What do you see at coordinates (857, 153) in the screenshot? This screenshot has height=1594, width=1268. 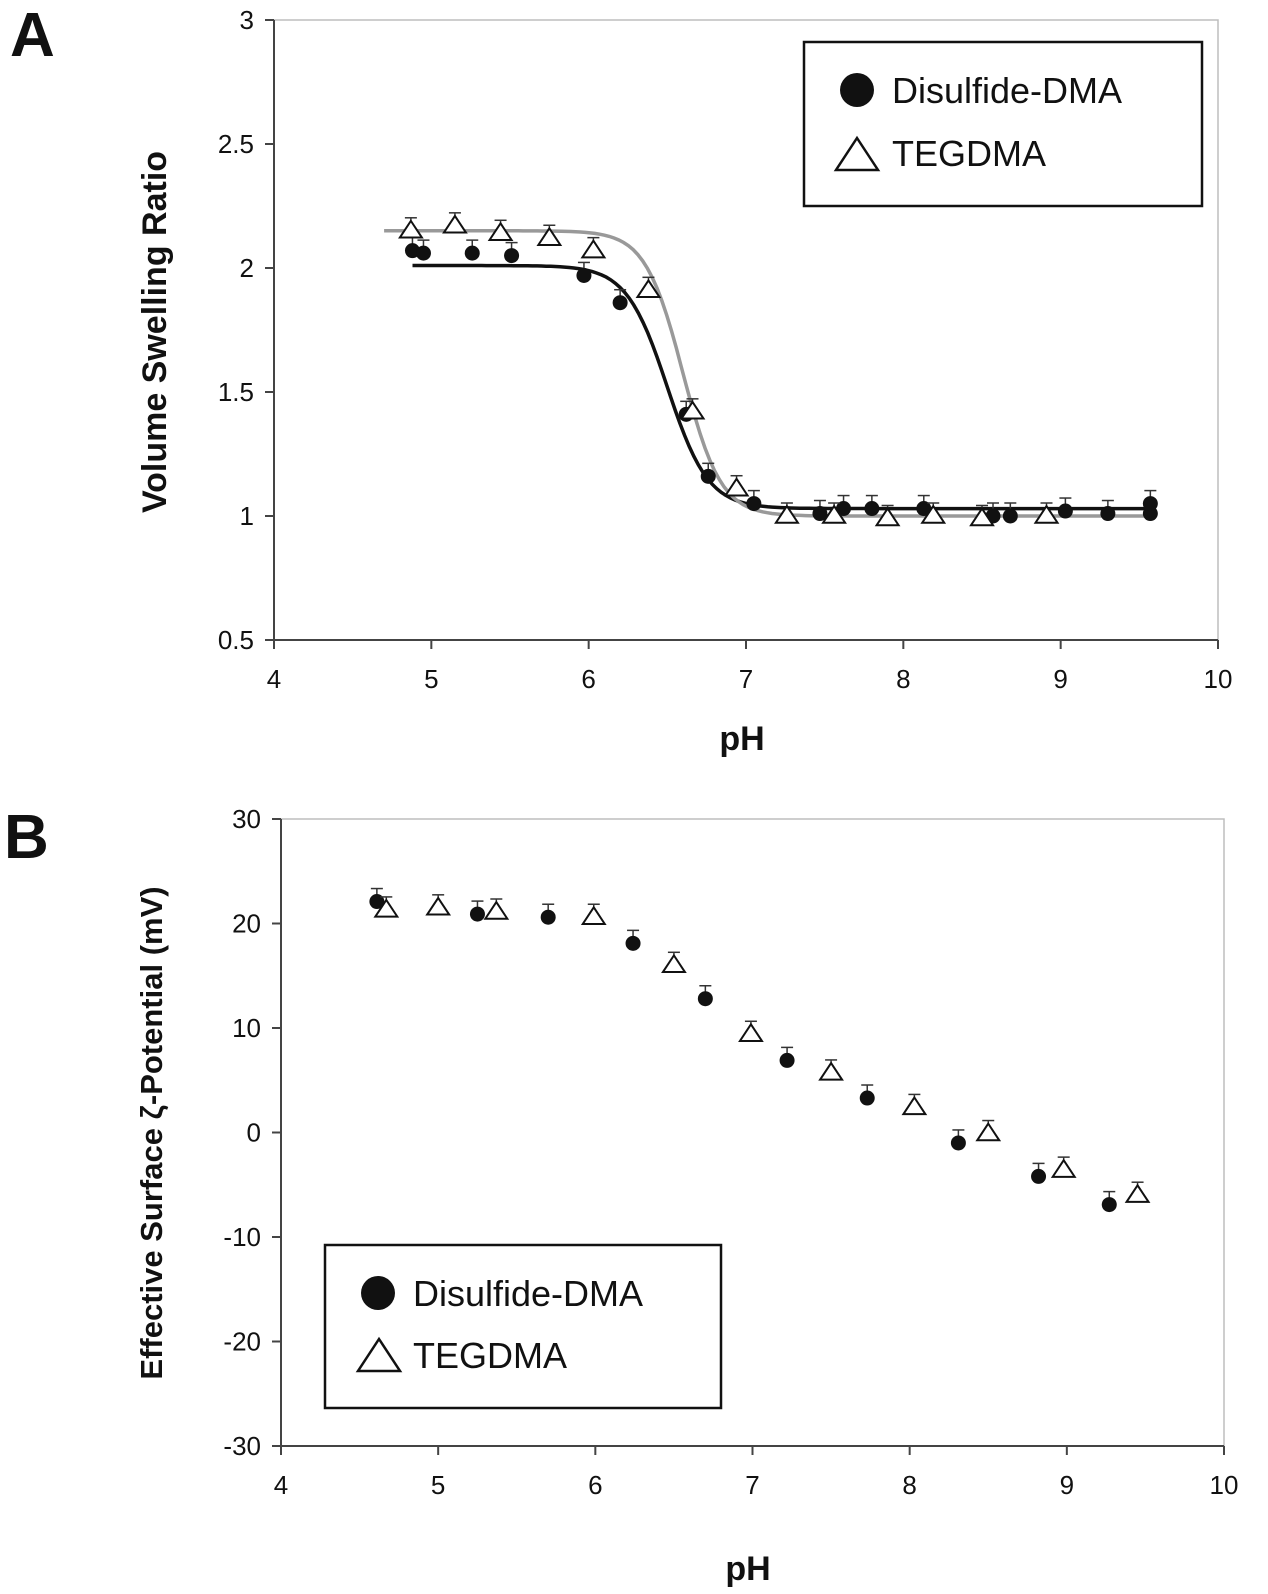 I see `legend-a-tegdma-marker` at bounding box center [857, 153].